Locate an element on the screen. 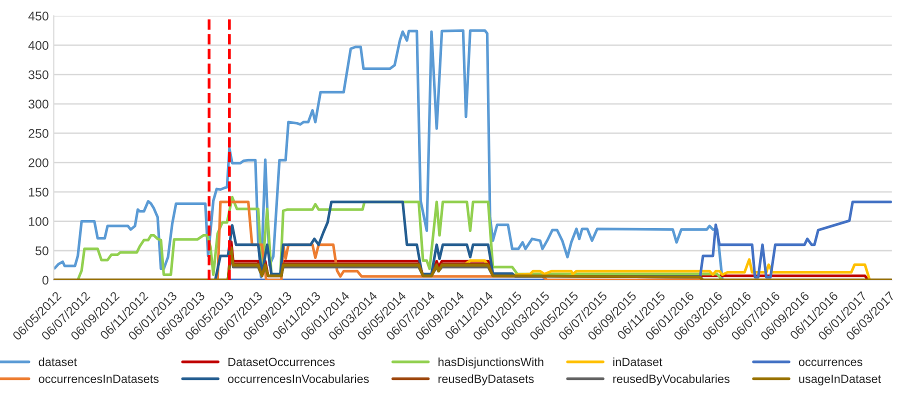 This screenshot has width=911, height=396. legend-label: inDataset is located at coordinates (637, 361).